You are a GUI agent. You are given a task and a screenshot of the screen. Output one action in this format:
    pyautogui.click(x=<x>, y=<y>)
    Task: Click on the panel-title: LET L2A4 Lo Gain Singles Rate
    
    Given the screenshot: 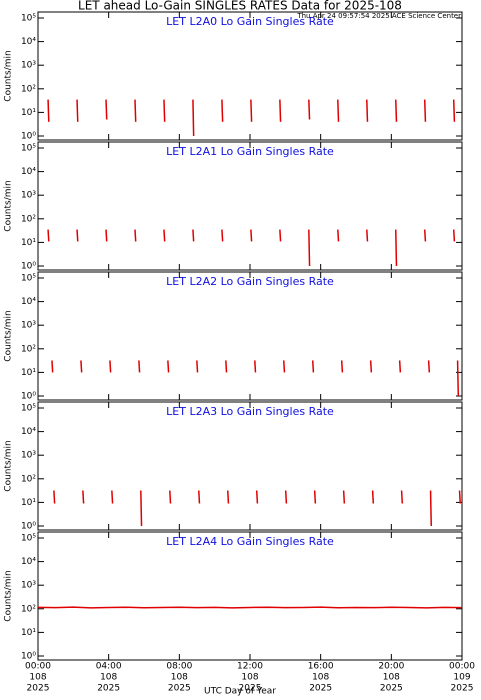 What is the action you would take?
    pyautogui.click(x=250, y=541)
    